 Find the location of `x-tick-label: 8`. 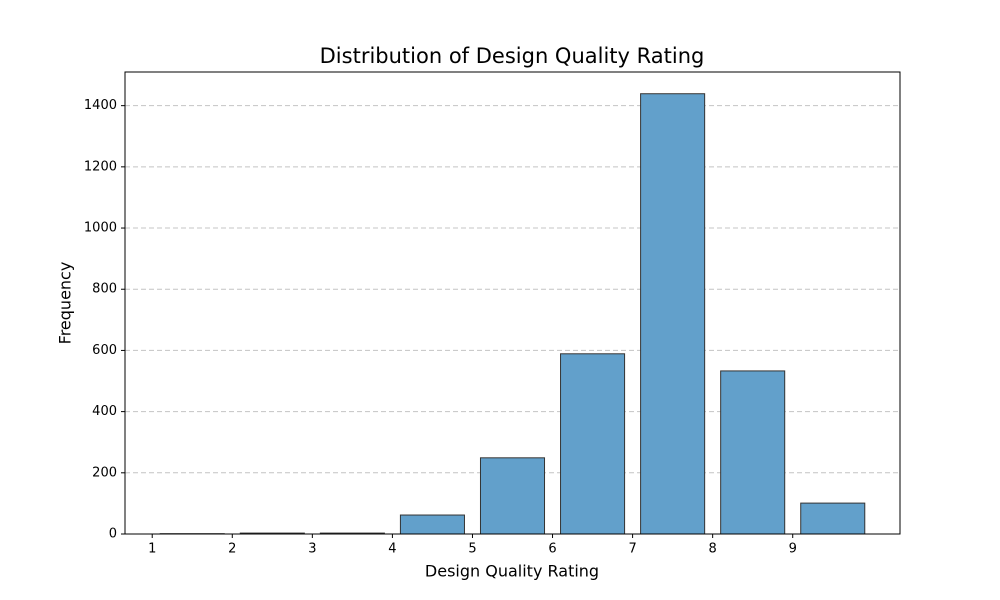

x-tick-label: 8 is located at coordinates (713, 549).